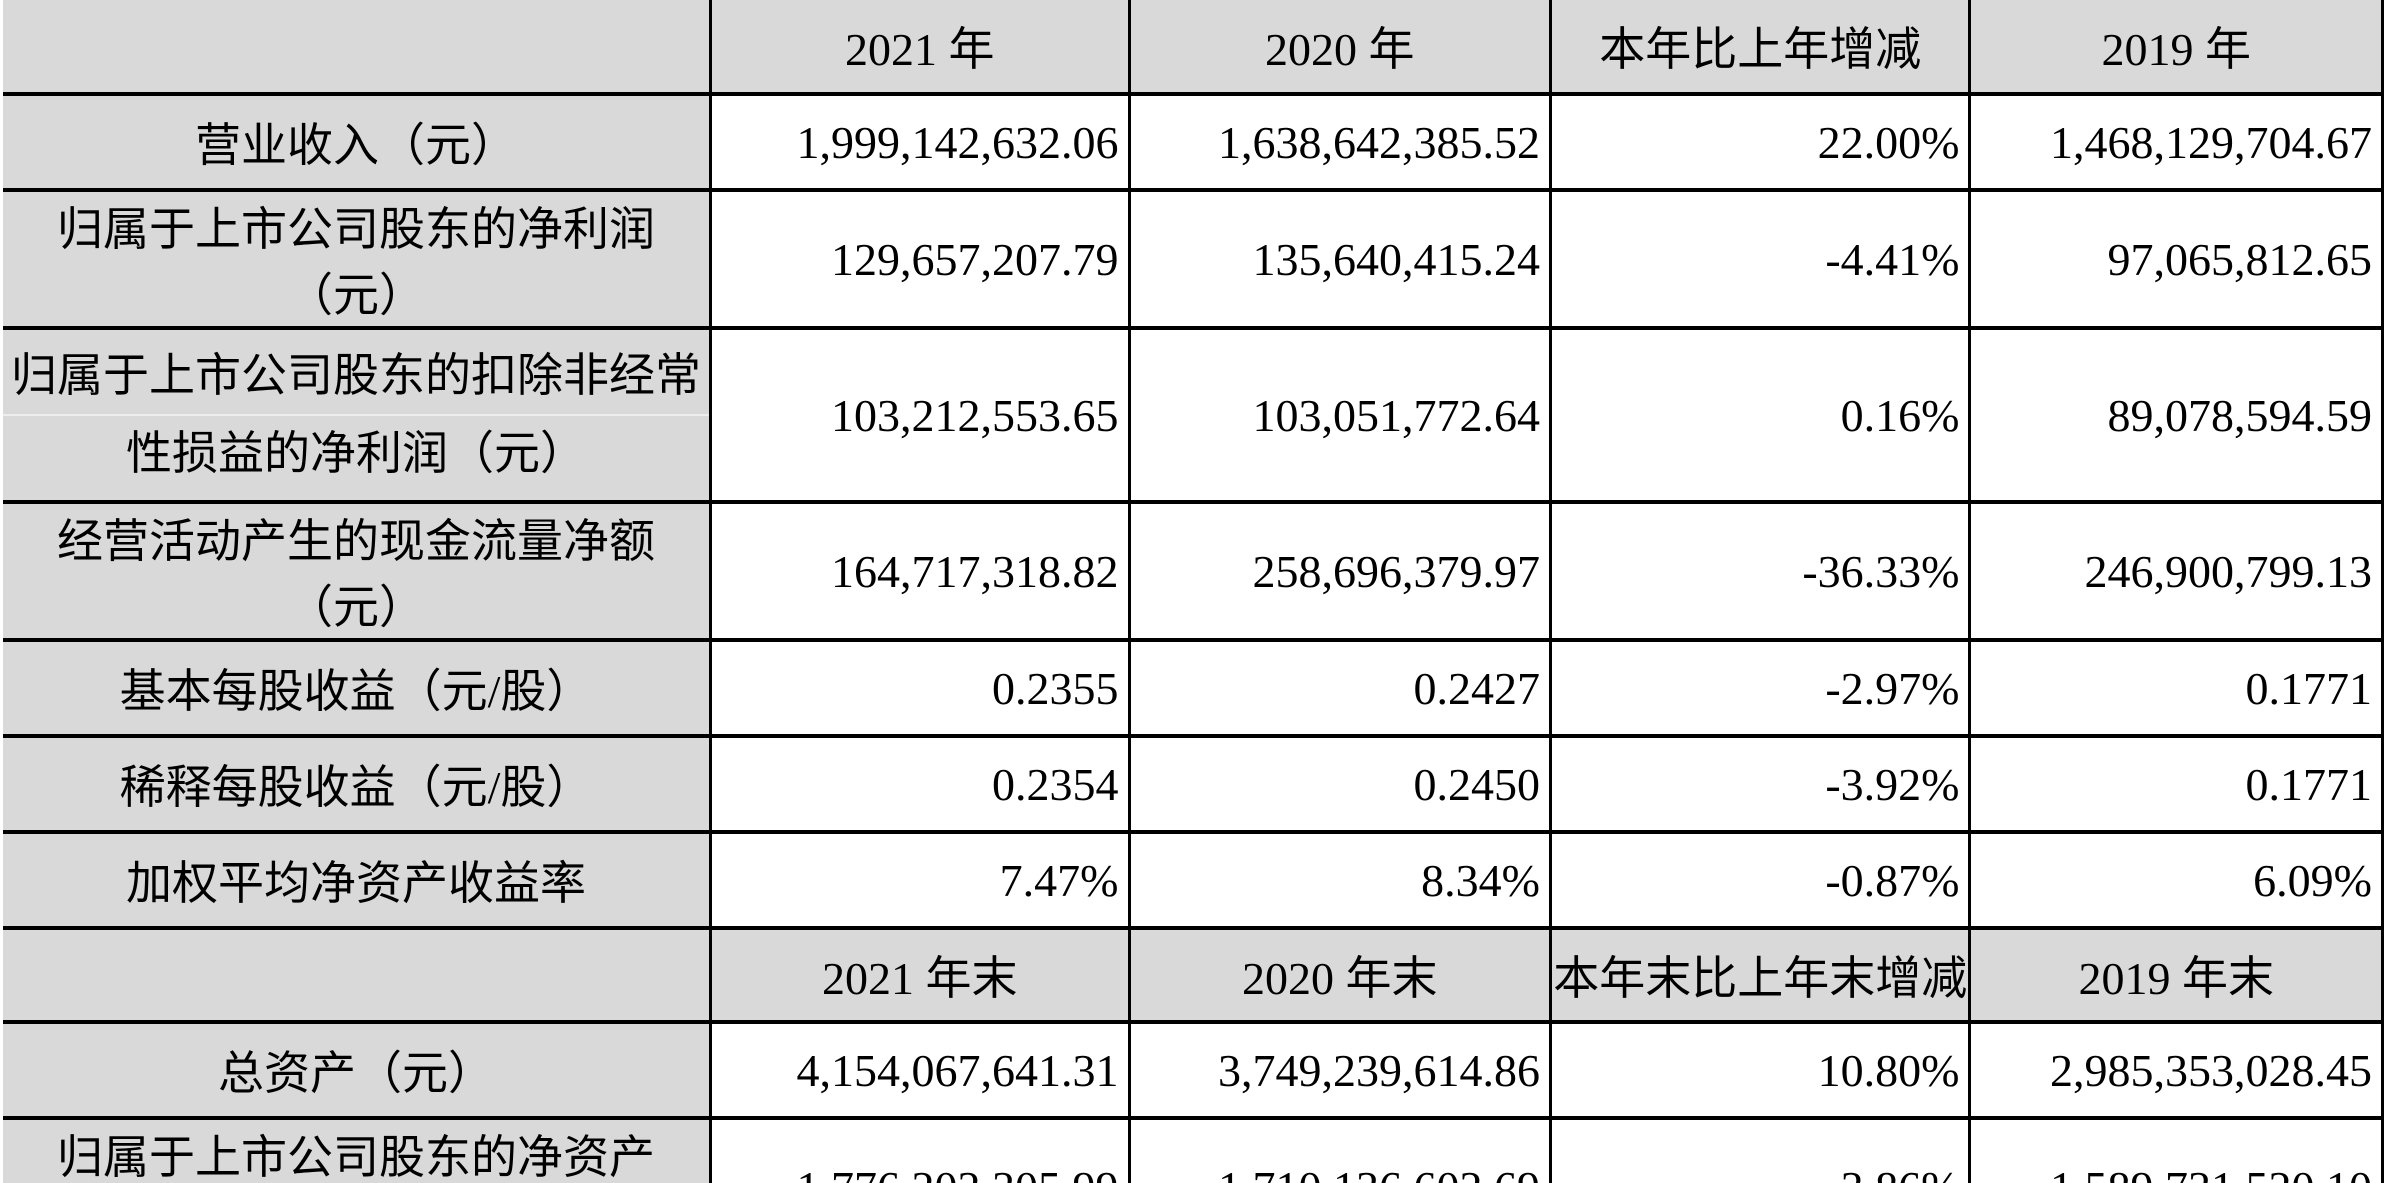 The image size is (2387, 1183). Describe the element at coordinates (358, 784) in the screenshot. I see `row-label: 稀释每股收益（元/股）` at that location.